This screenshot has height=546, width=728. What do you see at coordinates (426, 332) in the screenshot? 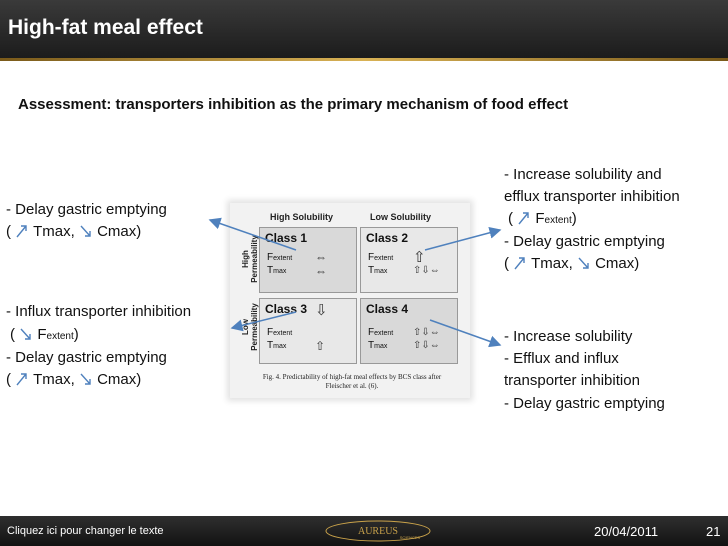
I see `class-4-f-glyph: ⇧⇩⇔` at bounding box center [426, 332].